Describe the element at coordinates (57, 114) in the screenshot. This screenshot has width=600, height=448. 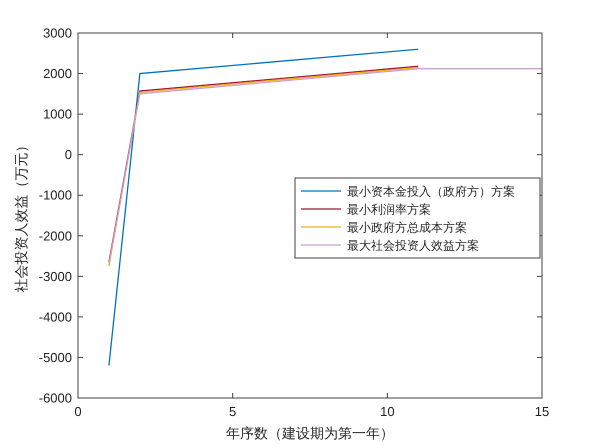
I see `y-tick-label: 1000` at that location.